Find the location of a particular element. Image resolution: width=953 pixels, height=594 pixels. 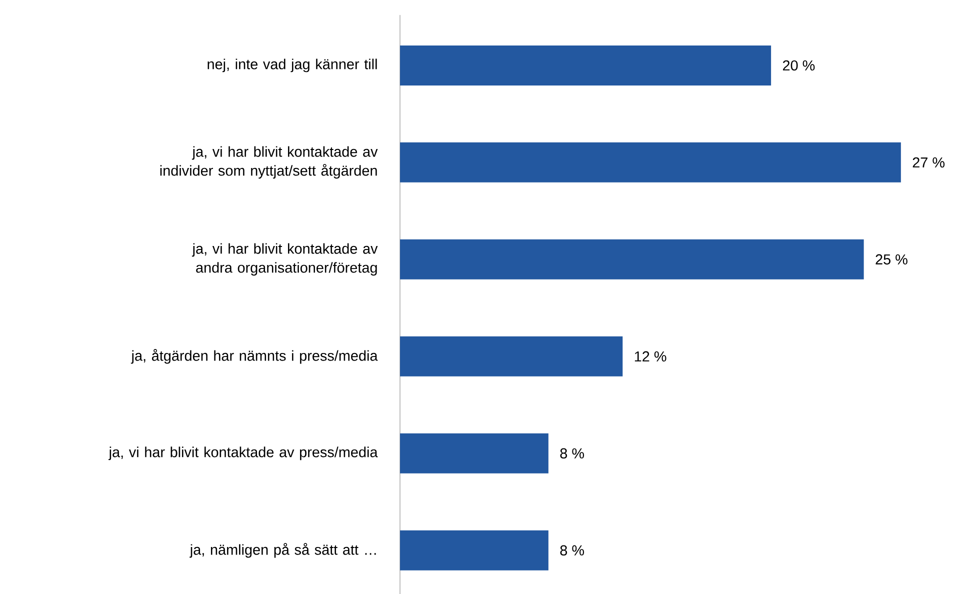

y-tick-label: ja, åtgärden har nämnts i press/media is located at coordinates (254, 356).